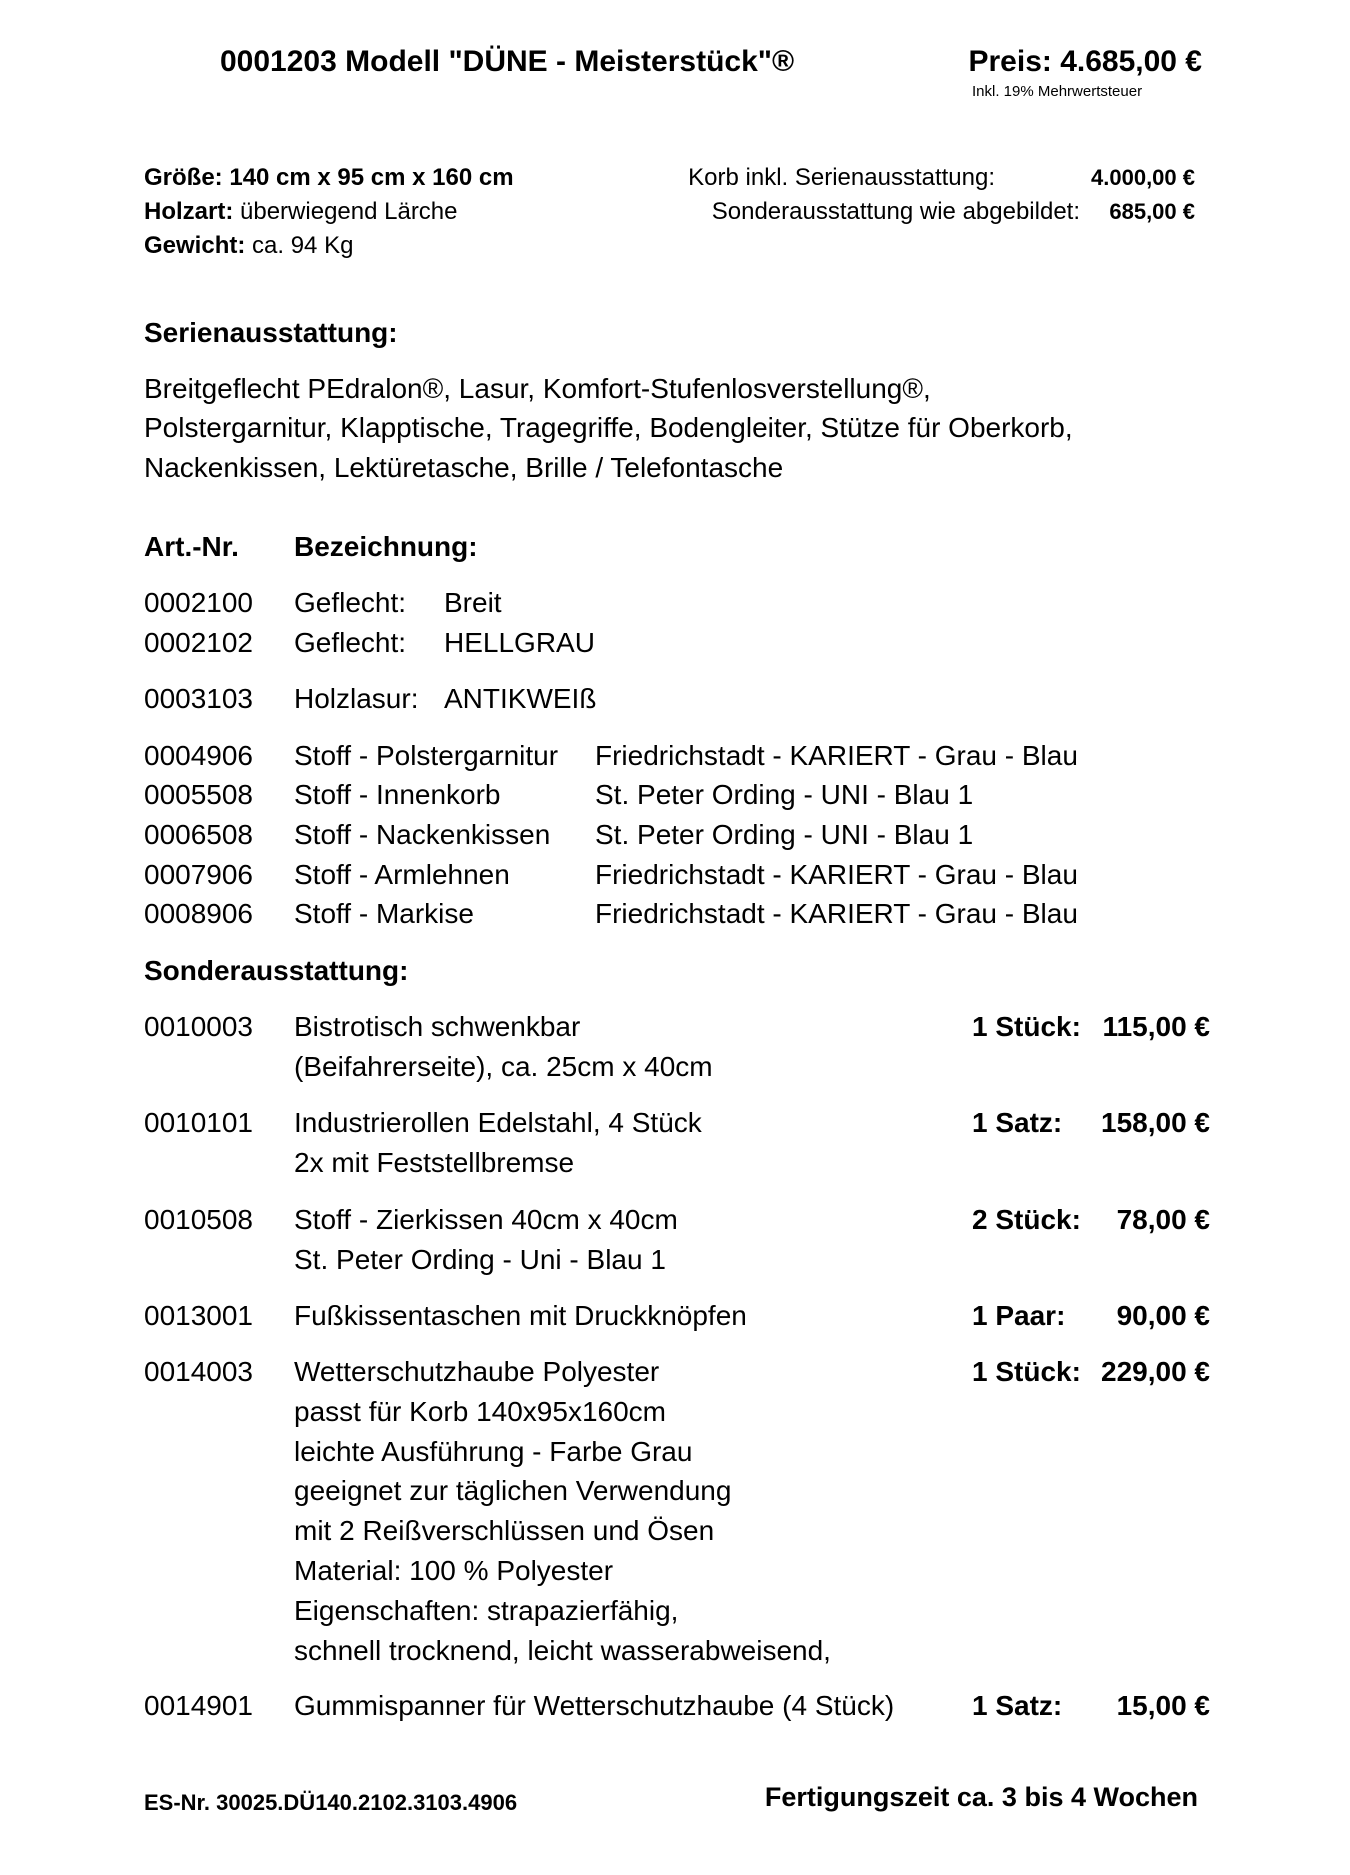 Image resolution: width=1350 pixels, height=1875 pixels. I want to click on row-name: Holzlasur:, so click(356, 698).